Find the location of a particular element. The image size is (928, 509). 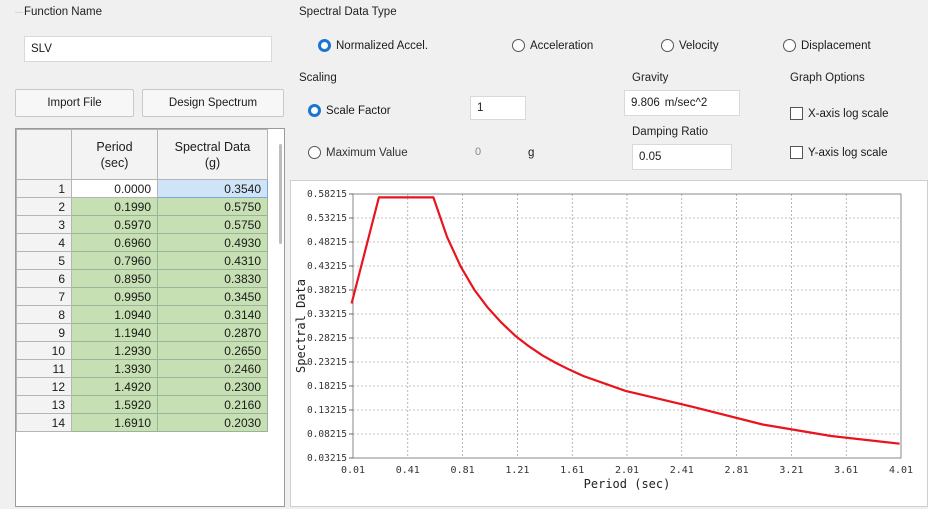

period-column-header: Period (sec) is located at coordinates (114, 154).